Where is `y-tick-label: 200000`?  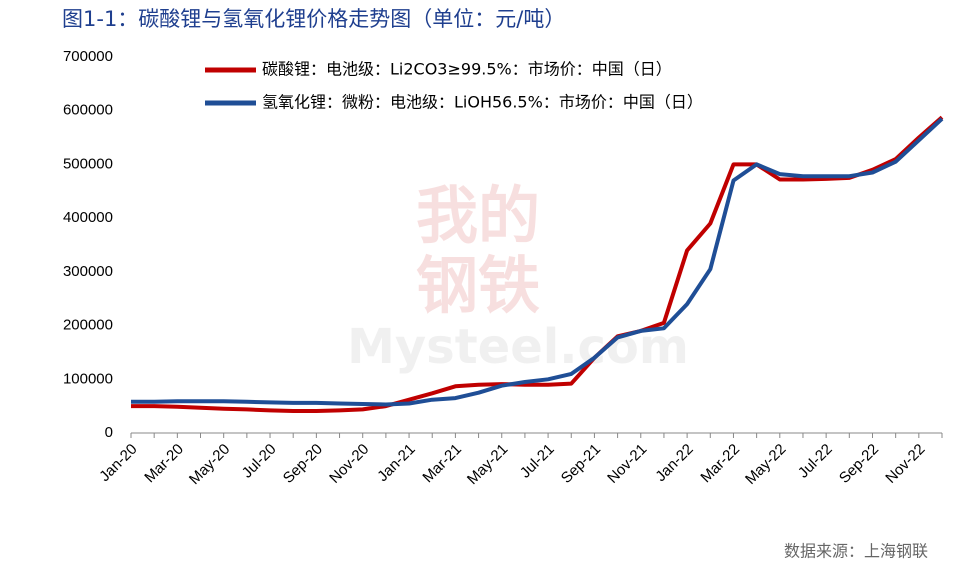
y-tick-label: 200000 is located at coordinates (88, 325).